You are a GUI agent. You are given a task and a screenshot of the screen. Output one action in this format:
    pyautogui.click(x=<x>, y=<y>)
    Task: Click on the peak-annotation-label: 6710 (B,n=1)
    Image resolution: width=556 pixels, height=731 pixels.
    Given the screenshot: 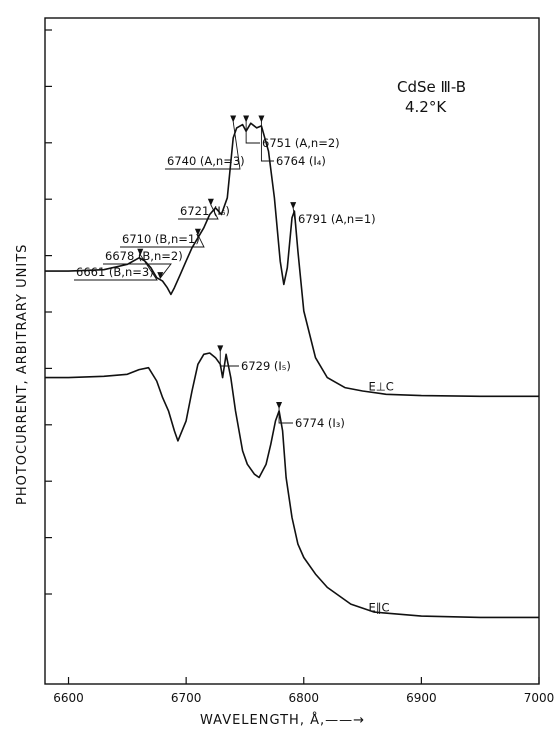 What is the action you would take?
    pyautogui.click(x=161, y=239)
    